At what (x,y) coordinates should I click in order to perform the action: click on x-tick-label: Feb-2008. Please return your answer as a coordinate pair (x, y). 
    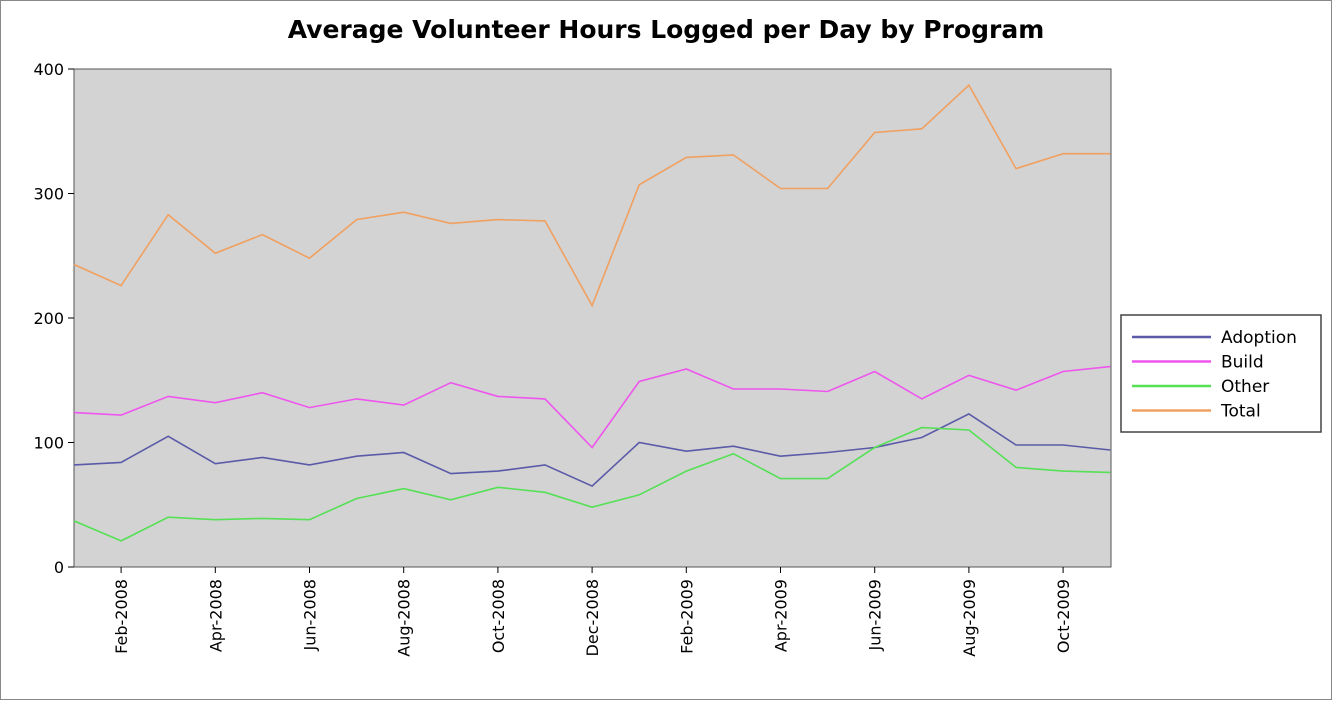
    Looking at the image, I should click on (121, 616).